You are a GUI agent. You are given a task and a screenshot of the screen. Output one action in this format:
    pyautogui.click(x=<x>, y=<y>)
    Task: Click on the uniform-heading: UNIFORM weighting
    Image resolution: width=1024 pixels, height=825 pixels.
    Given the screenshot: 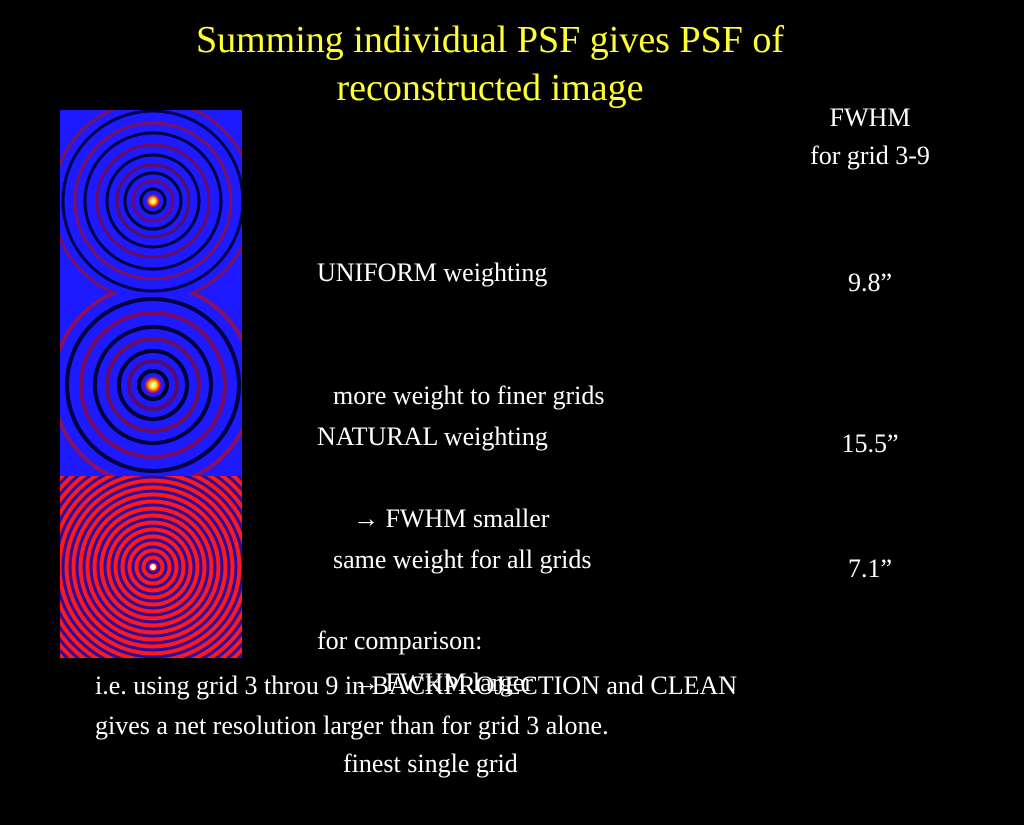 What is the action you would take?
    pyautogui.click(x=432, y=272)
    